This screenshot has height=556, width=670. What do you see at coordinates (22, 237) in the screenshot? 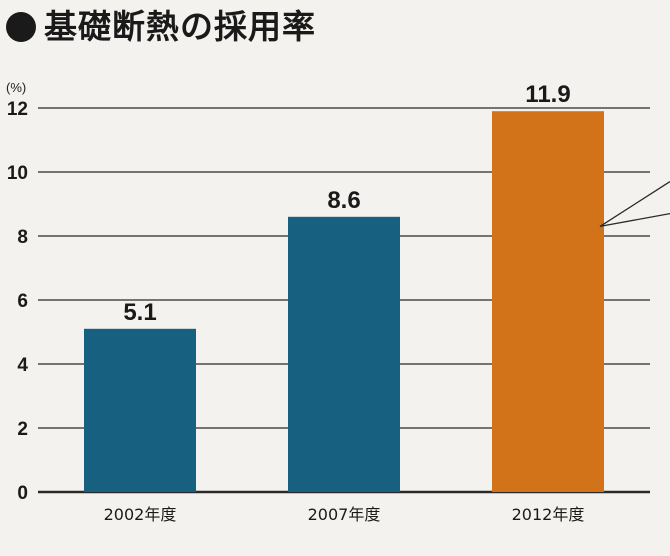
I see `y-tick-label: 8` at bounding box center [22, 237].